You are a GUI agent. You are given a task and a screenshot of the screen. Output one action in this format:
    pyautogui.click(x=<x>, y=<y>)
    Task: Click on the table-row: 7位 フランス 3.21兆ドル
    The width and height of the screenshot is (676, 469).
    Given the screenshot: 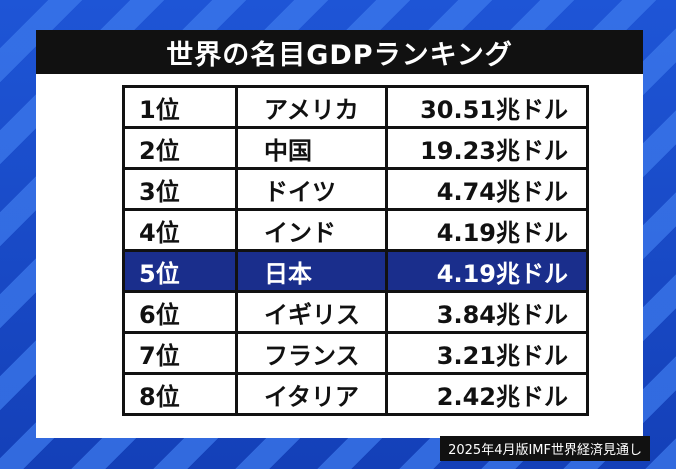 What is the action you would take?
    pyautogui.click(x=355, y=353)
    